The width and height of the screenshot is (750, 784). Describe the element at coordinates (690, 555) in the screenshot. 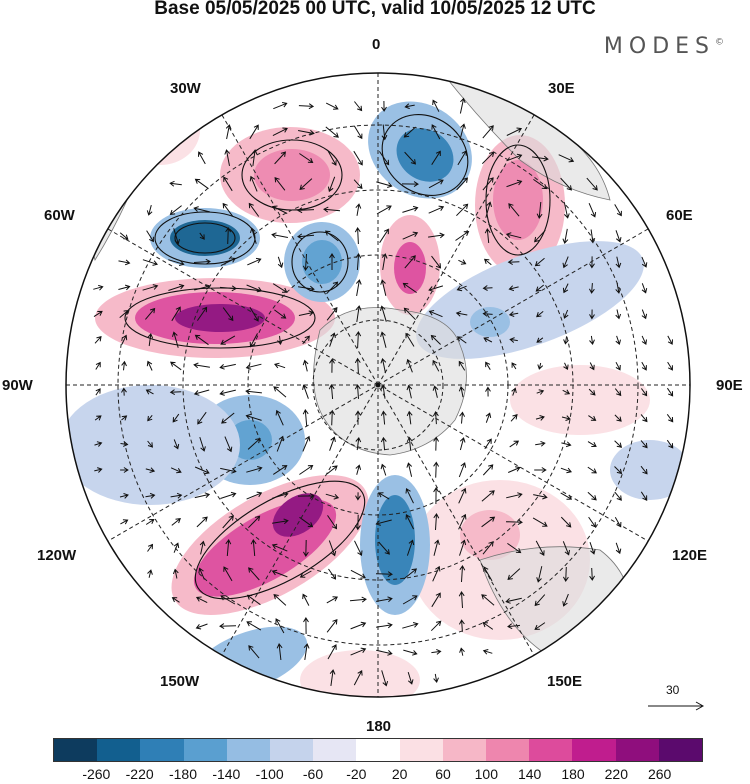

I see `lon-label-120e: 120E` at that location.